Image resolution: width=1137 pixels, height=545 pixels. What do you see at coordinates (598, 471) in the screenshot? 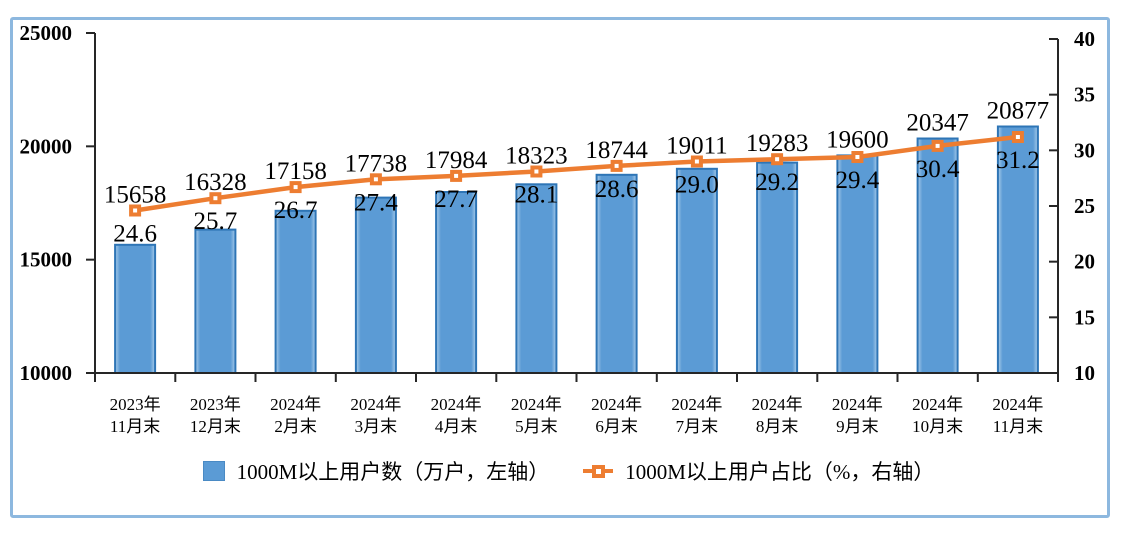
I see `line-marker-swatch-icon` at bounding box center [598, 471].